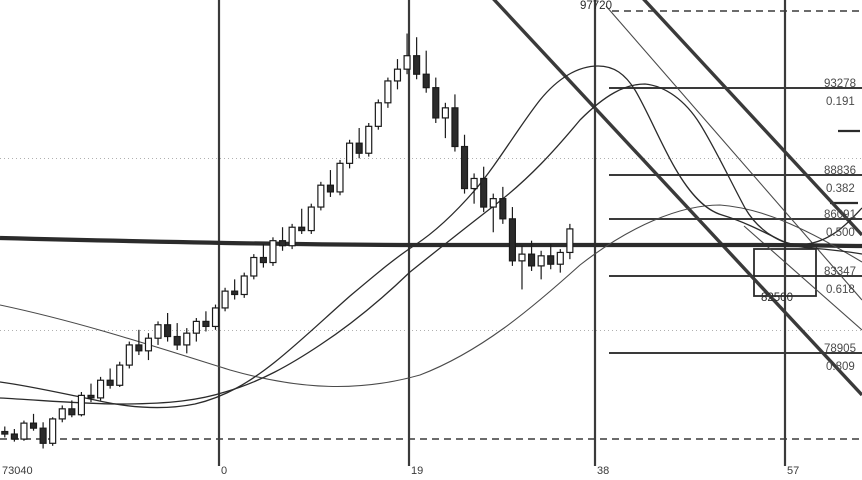 The image size is (862, 480). What do you see at coordinates (840, 233) in the screenshot?
I see `fib-ratio-0500: 0.500` at bounding box center [840, 233].